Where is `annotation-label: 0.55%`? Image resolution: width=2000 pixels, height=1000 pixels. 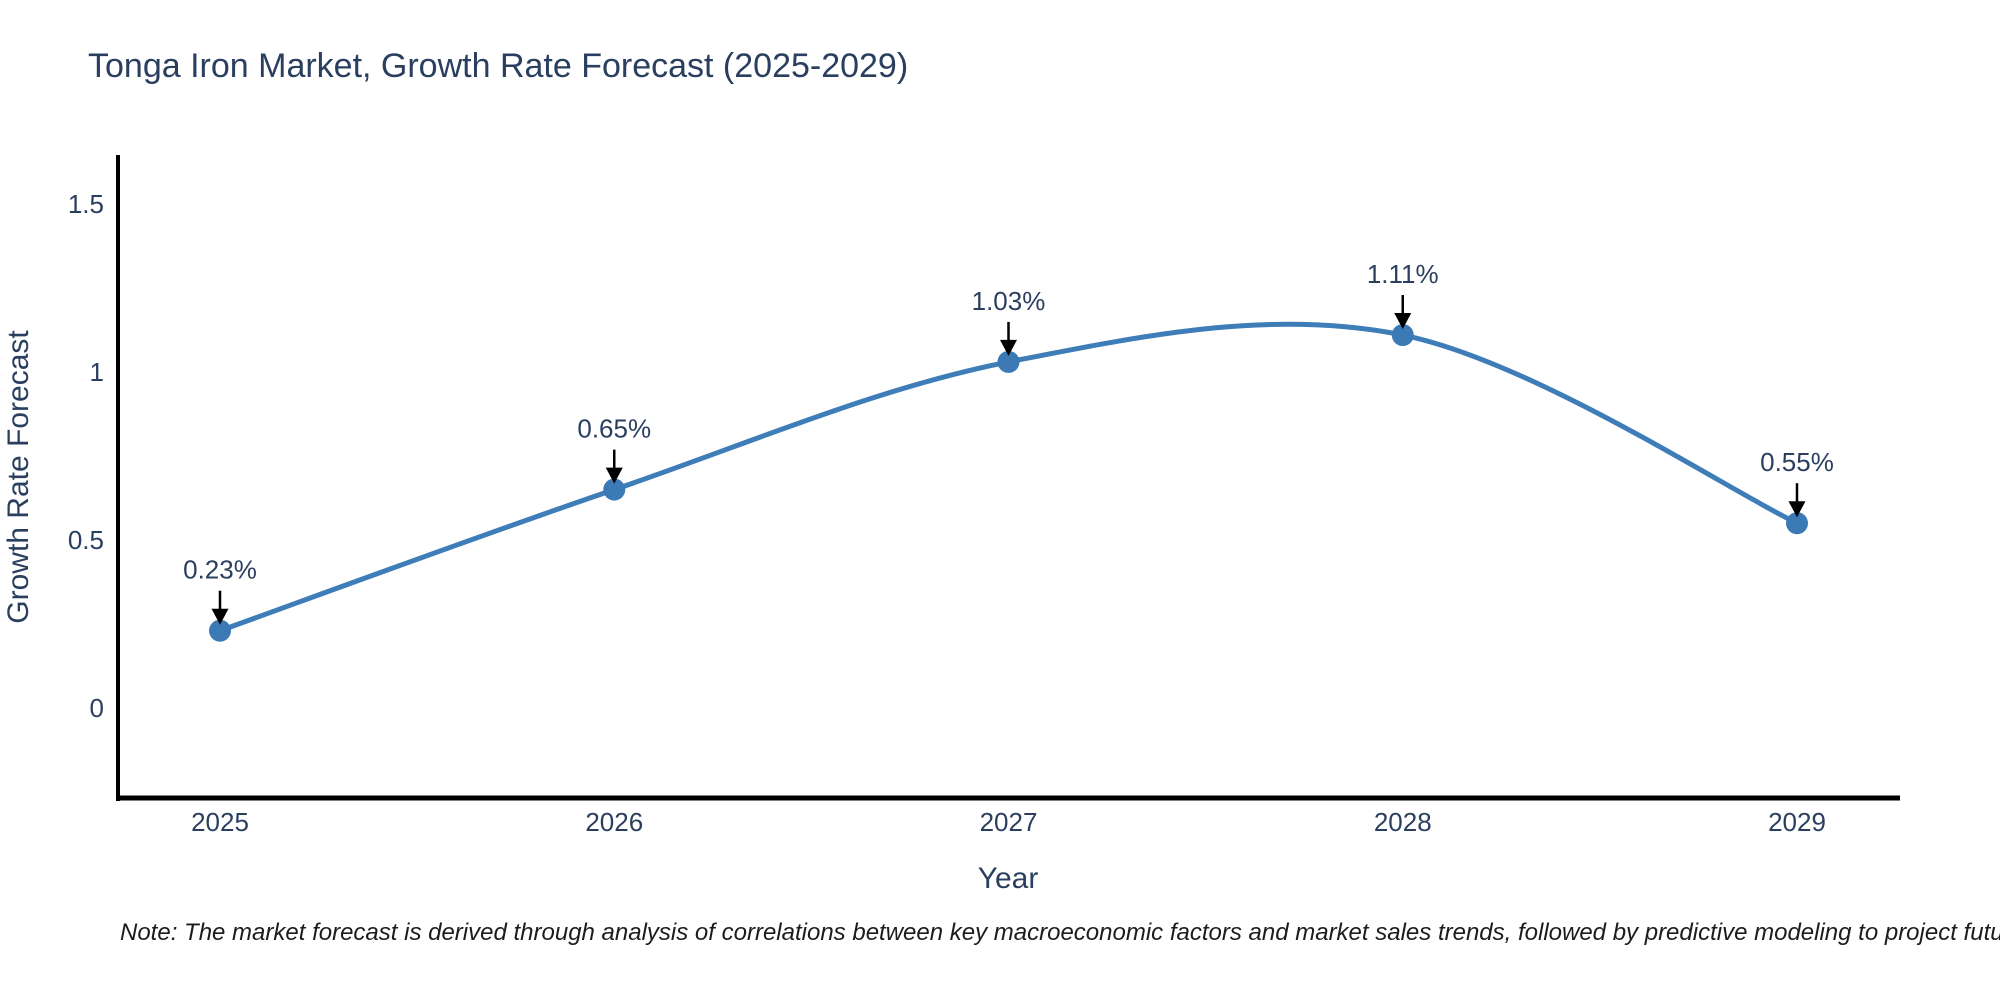 annotation-label: 0.55% is located at coordinates (1797, 462).